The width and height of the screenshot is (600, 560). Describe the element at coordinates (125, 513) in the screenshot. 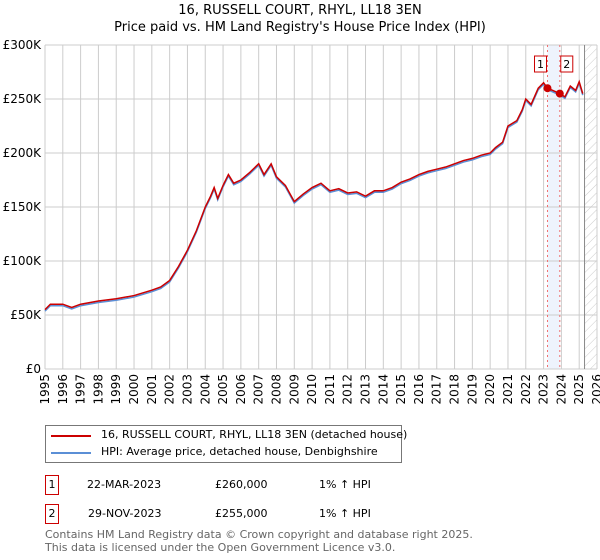

I see `sale-date: 29-NOV-2023` at that location.